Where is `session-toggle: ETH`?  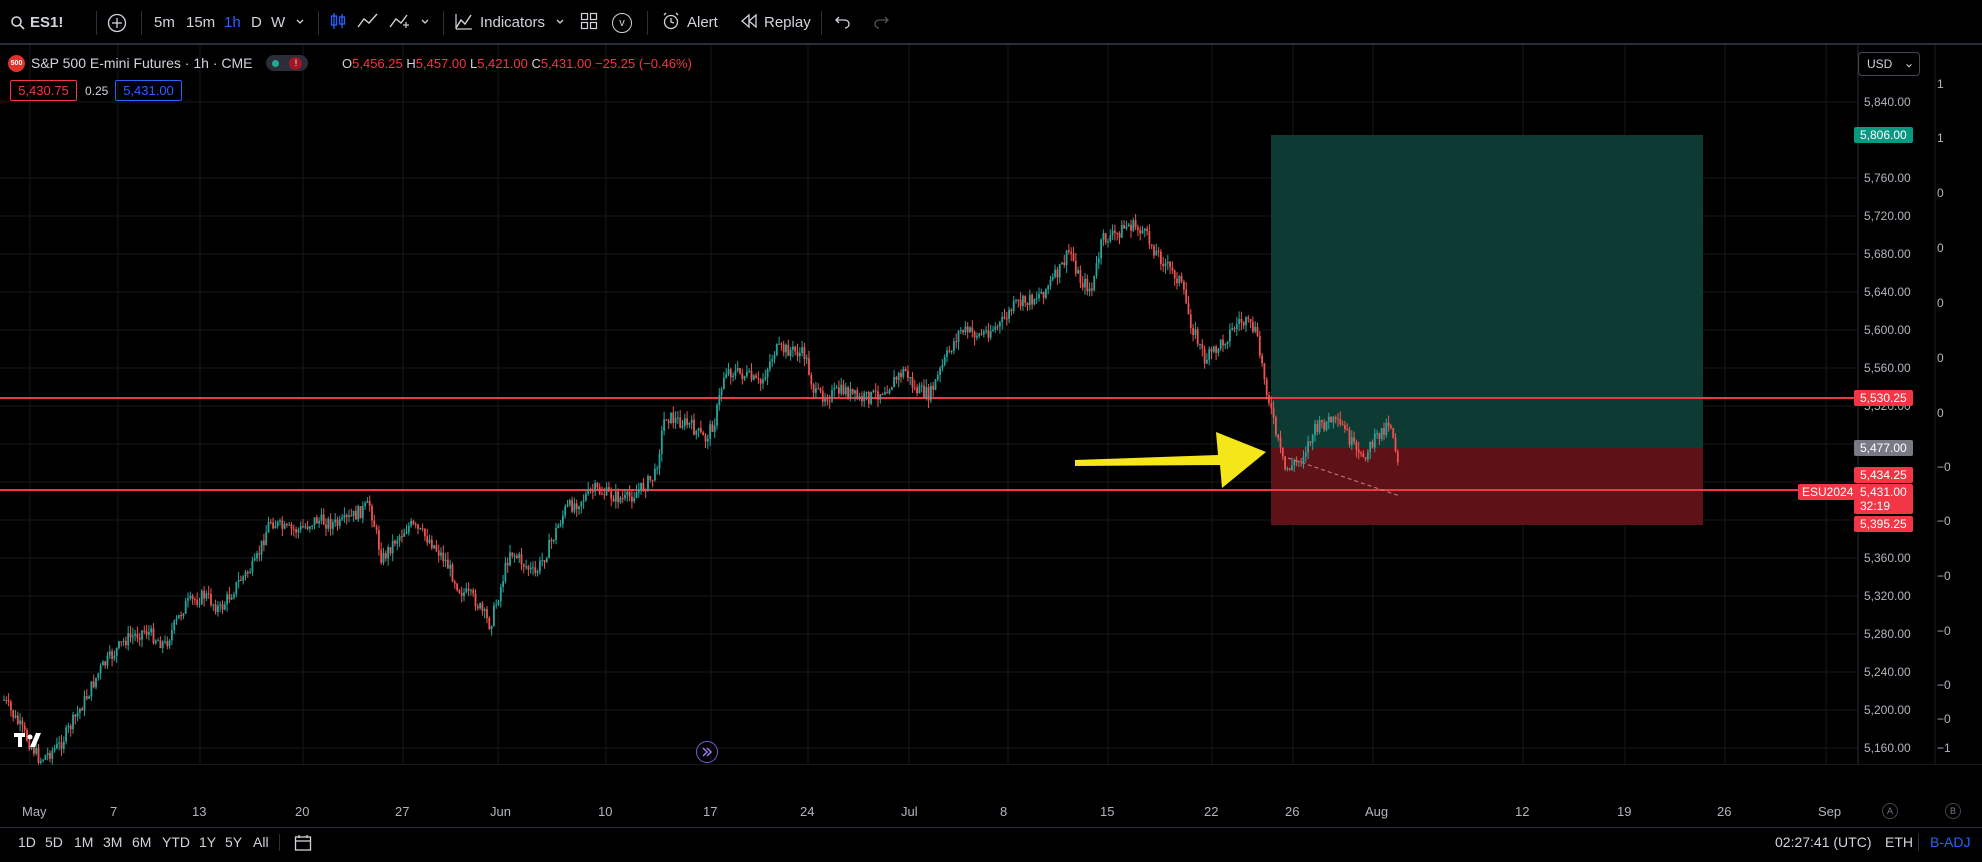 session-toggle: ETH is located at coordinates (1899, 842).